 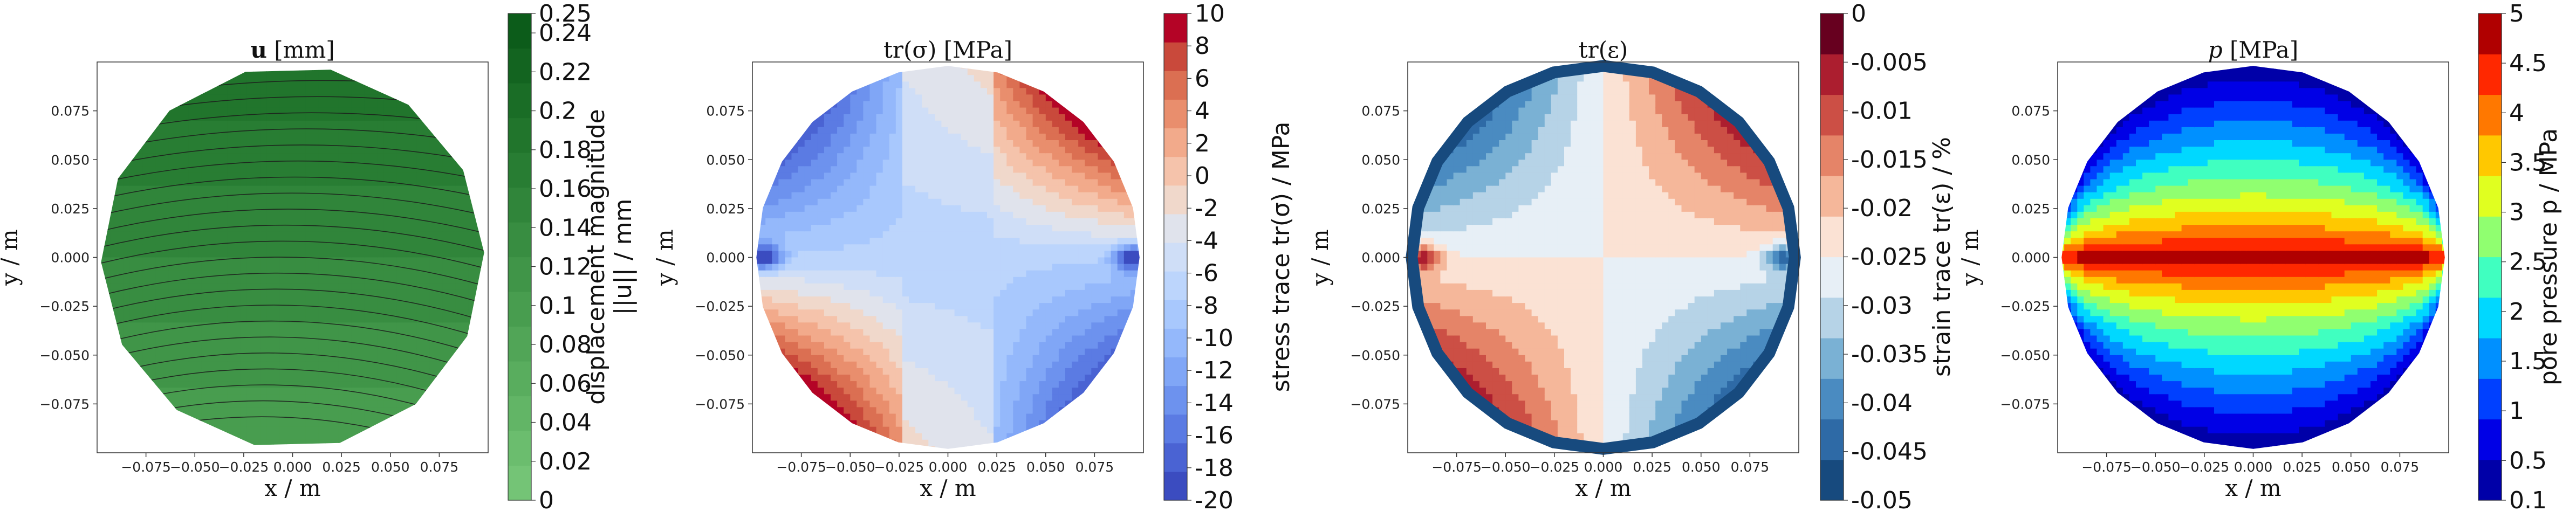 What do you see at coordinates (519, 413) in the screenshot?
I see `colorbar-segment` at bounding box center [519, 413].